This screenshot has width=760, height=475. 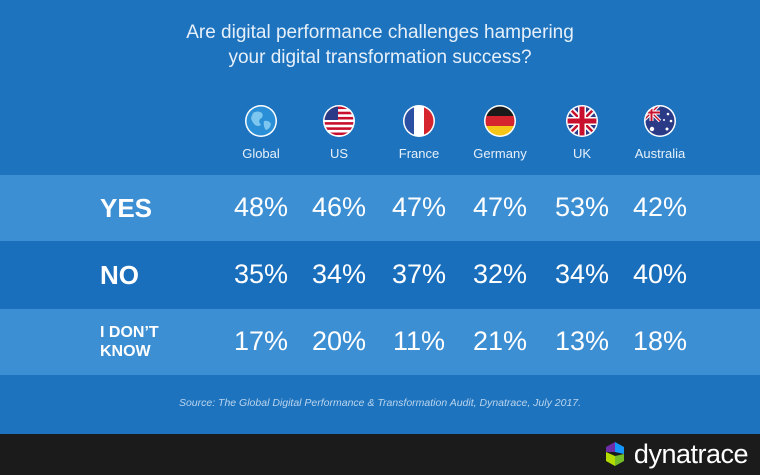 I want to click on row-no: NO 35% 34% 37% 32% 34% 40%, so click(x=380, y=275).